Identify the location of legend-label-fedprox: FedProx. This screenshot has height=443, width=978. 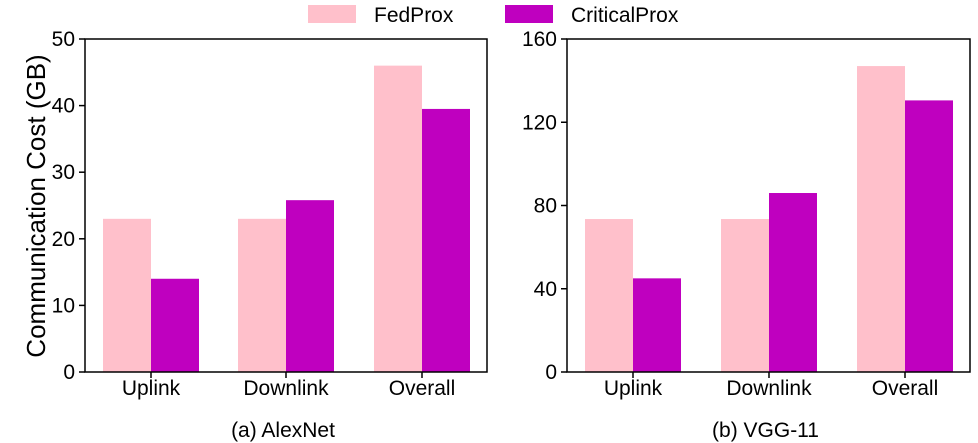
(414, 15).